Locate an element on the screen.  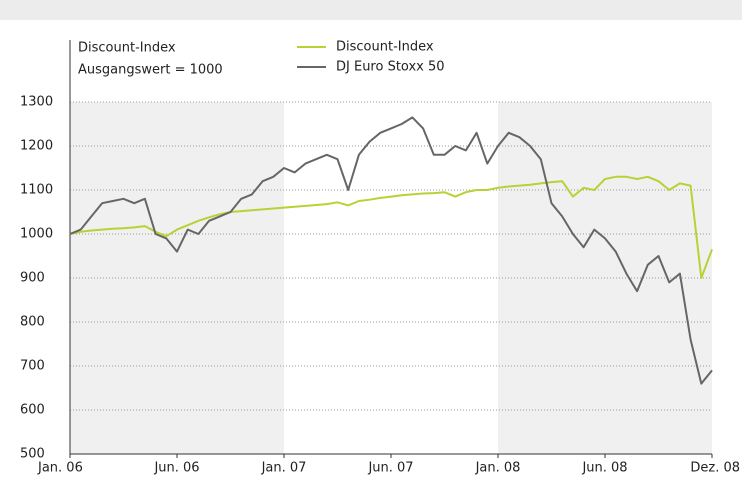
y-tick-label: 900 is located at coordinates (32, 278).